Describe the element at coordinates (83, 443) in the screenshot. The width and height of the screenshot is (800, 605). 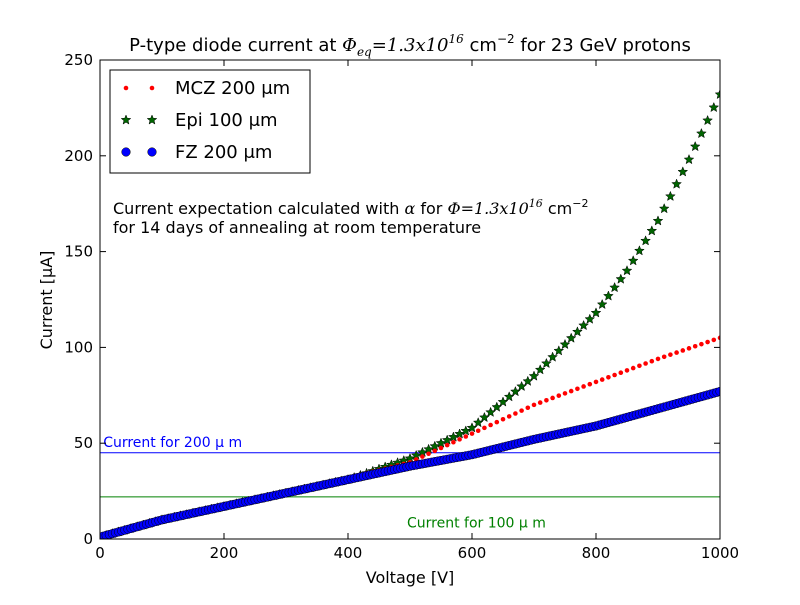
I see `y-tick-label: 50` at that location.